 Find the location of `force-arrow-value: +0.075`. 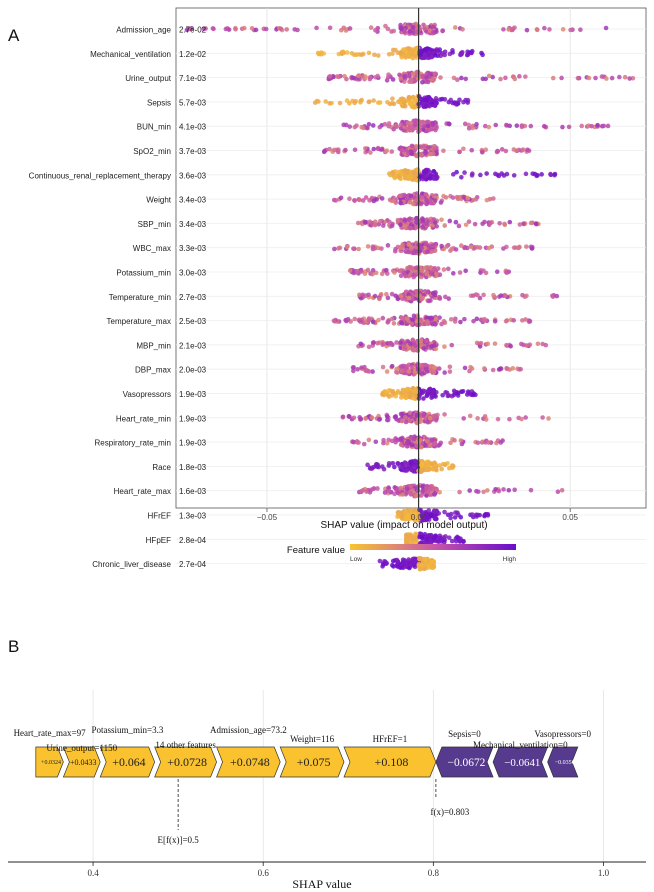

force-arrow-value: +0.075 is located at coordinates (314, 762).